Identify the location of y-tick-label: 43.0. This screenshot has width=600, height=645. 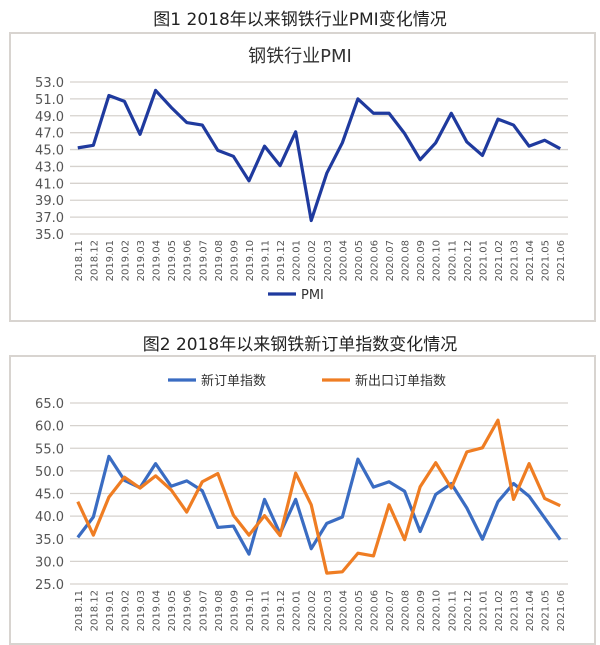
(49, 167).